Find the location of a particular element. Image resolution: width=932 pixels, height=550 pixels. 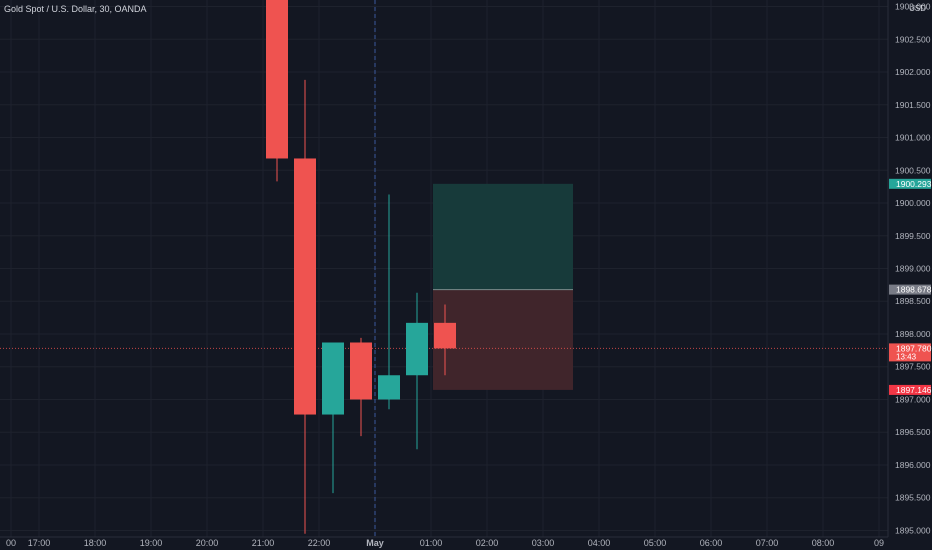

time-tick-label: 08:00 is located at coordinates (823, 543).